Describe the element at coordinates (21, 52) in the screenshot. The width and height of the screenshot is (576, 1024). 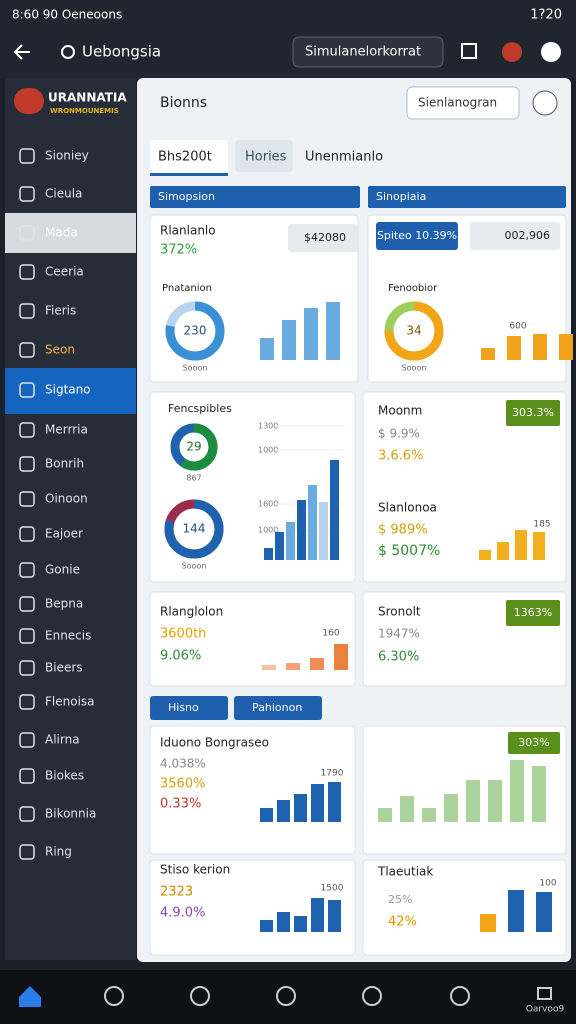
I see `back-icon` at that location.